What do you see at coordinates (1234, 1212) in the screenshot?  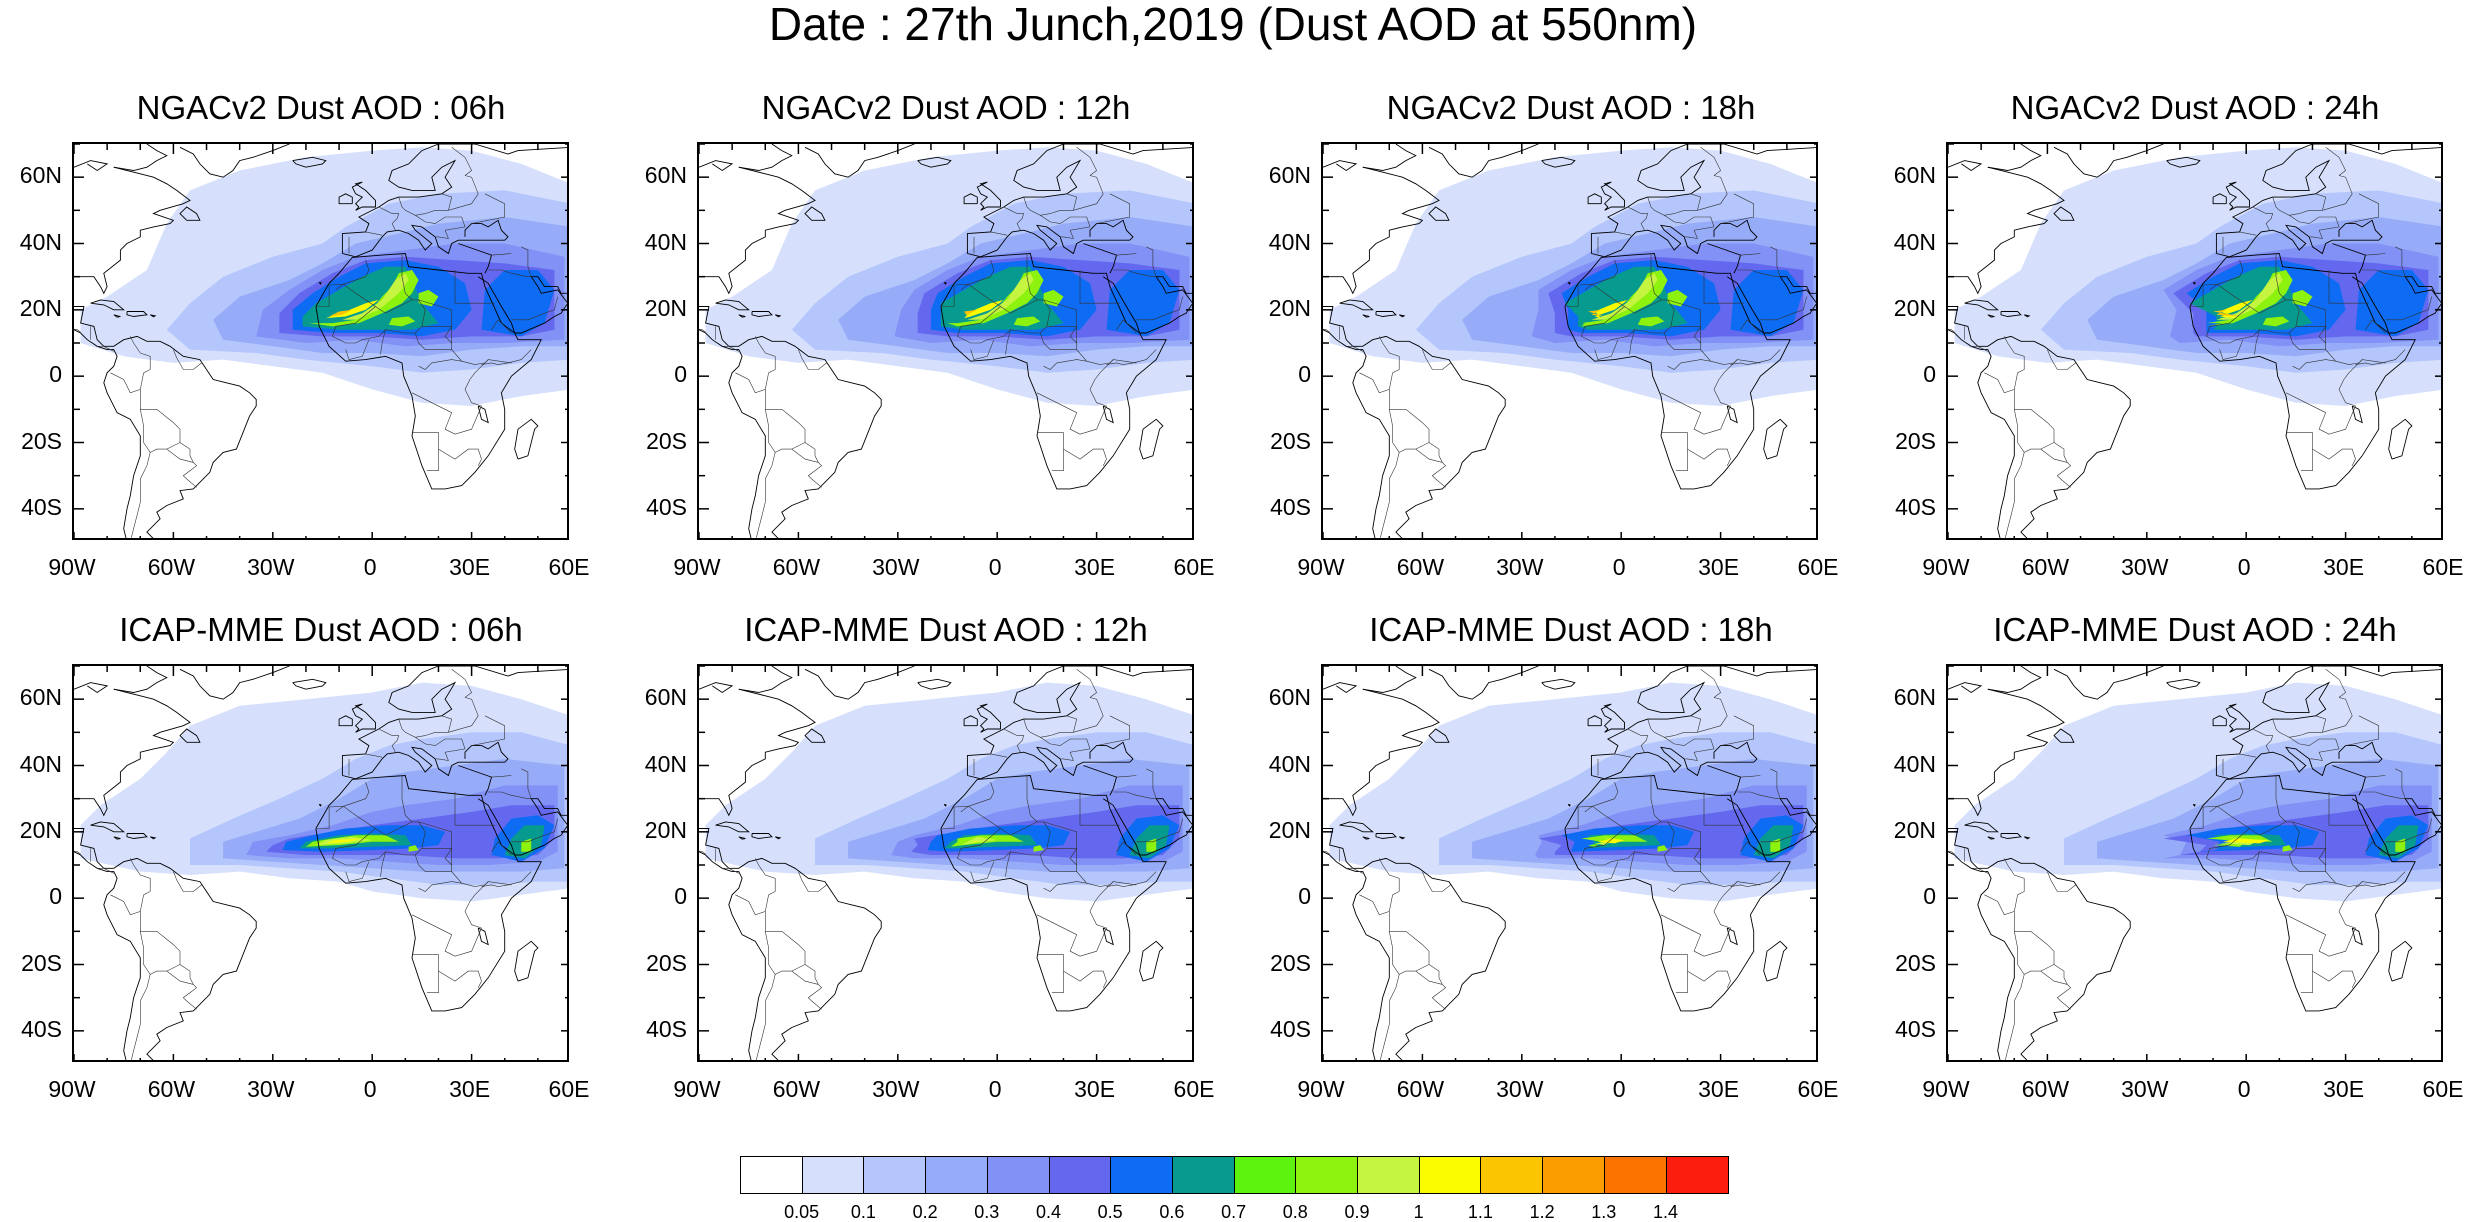 I see `colorbar-tick-label: 0.7` at bounding box center [1234, 1212].